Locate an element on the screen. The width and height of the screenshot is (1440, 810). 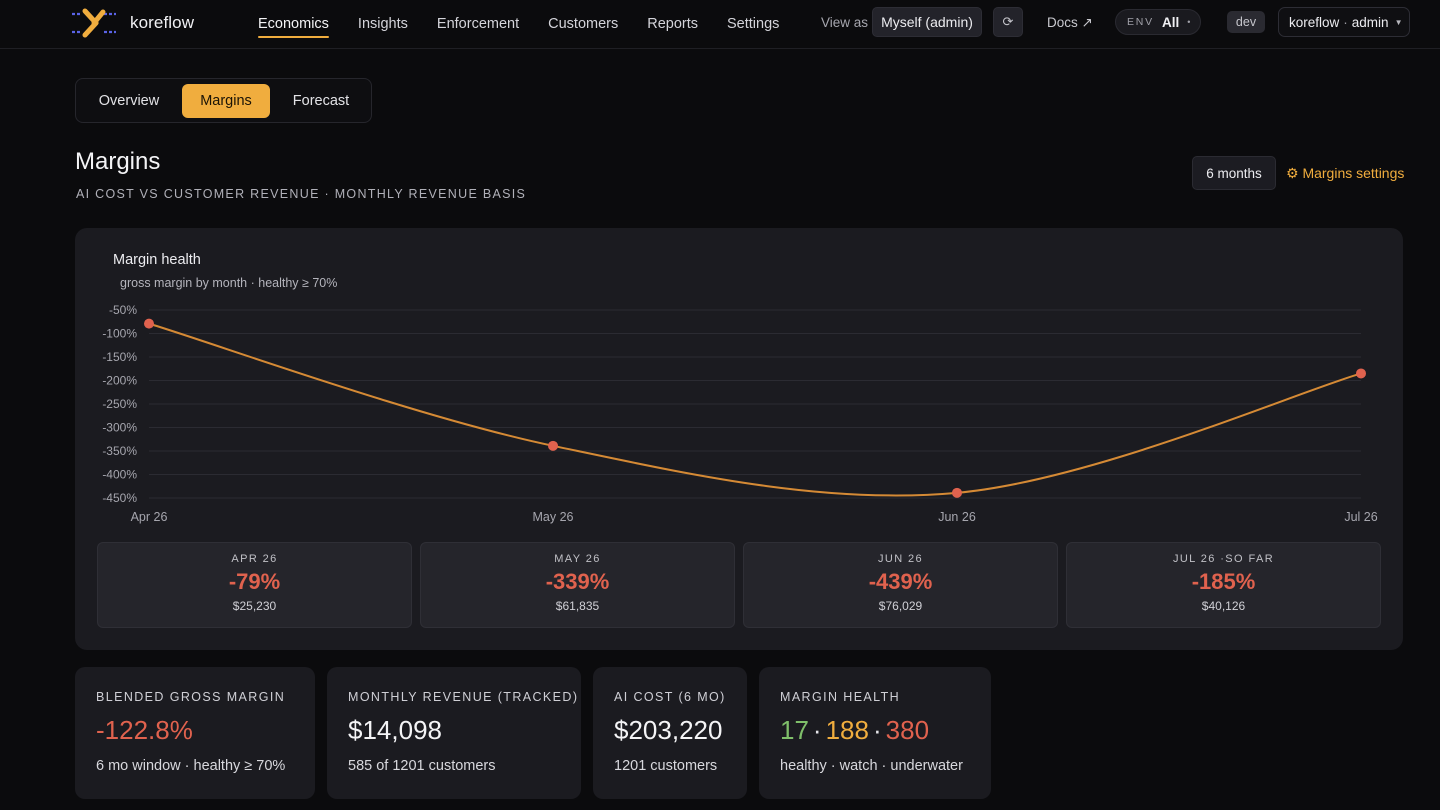
month-margin: -439% is located at coordinates (900, 581).